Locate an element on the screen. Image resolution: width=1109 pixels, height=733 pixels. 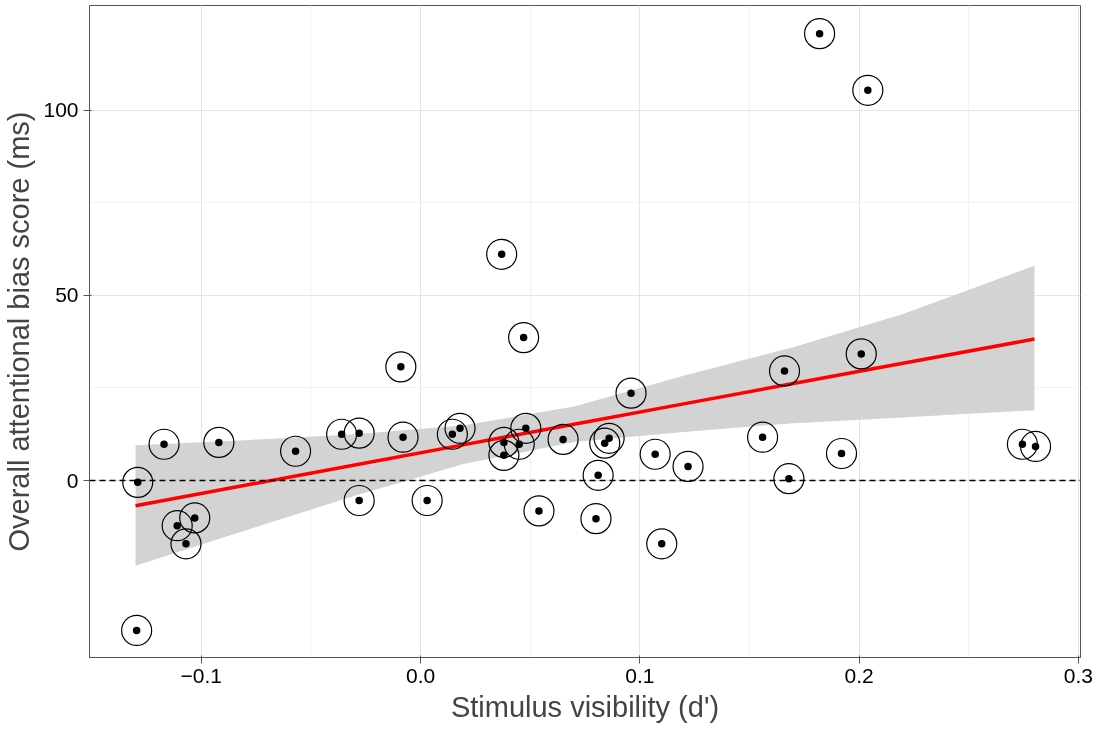
x-tick-label: 0.1 is located at coordinates (640, 675).